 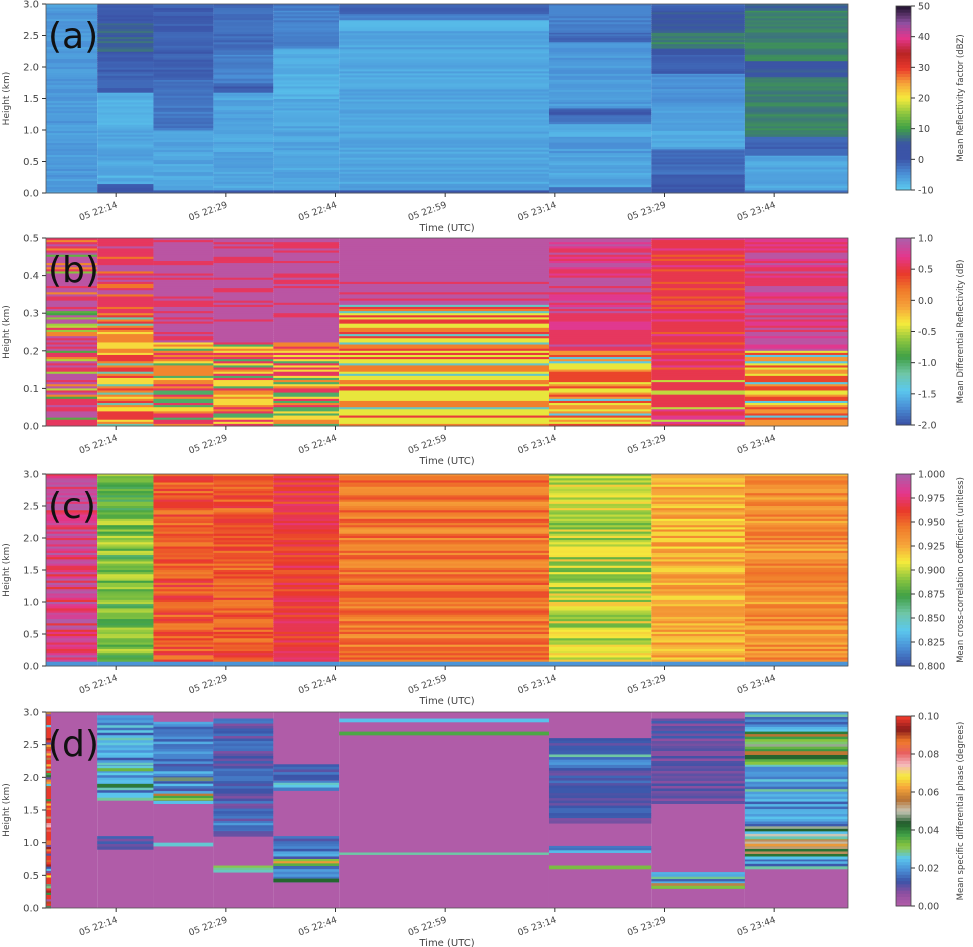 What do you see at coordinates (446, 461) in the screenshot?
I see `x-axis-label: Time (UTC)` at bounding box center [446, 461].